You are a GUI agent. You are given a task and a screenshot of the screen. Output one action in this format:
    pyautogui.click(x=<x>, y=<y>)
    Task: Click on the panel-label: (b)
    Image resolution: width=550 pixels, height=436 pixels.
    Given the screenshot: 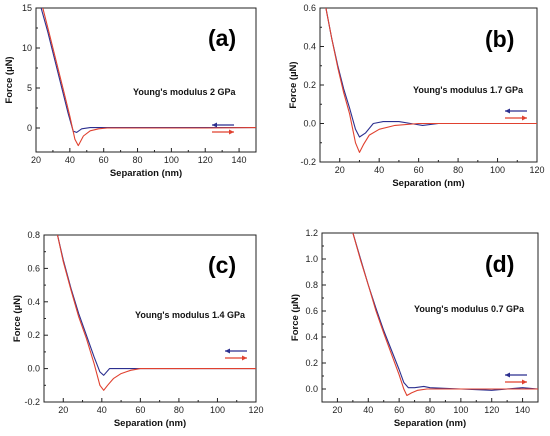 What is the action you would take?
    pyautogui.click(x=499, y=39)
    